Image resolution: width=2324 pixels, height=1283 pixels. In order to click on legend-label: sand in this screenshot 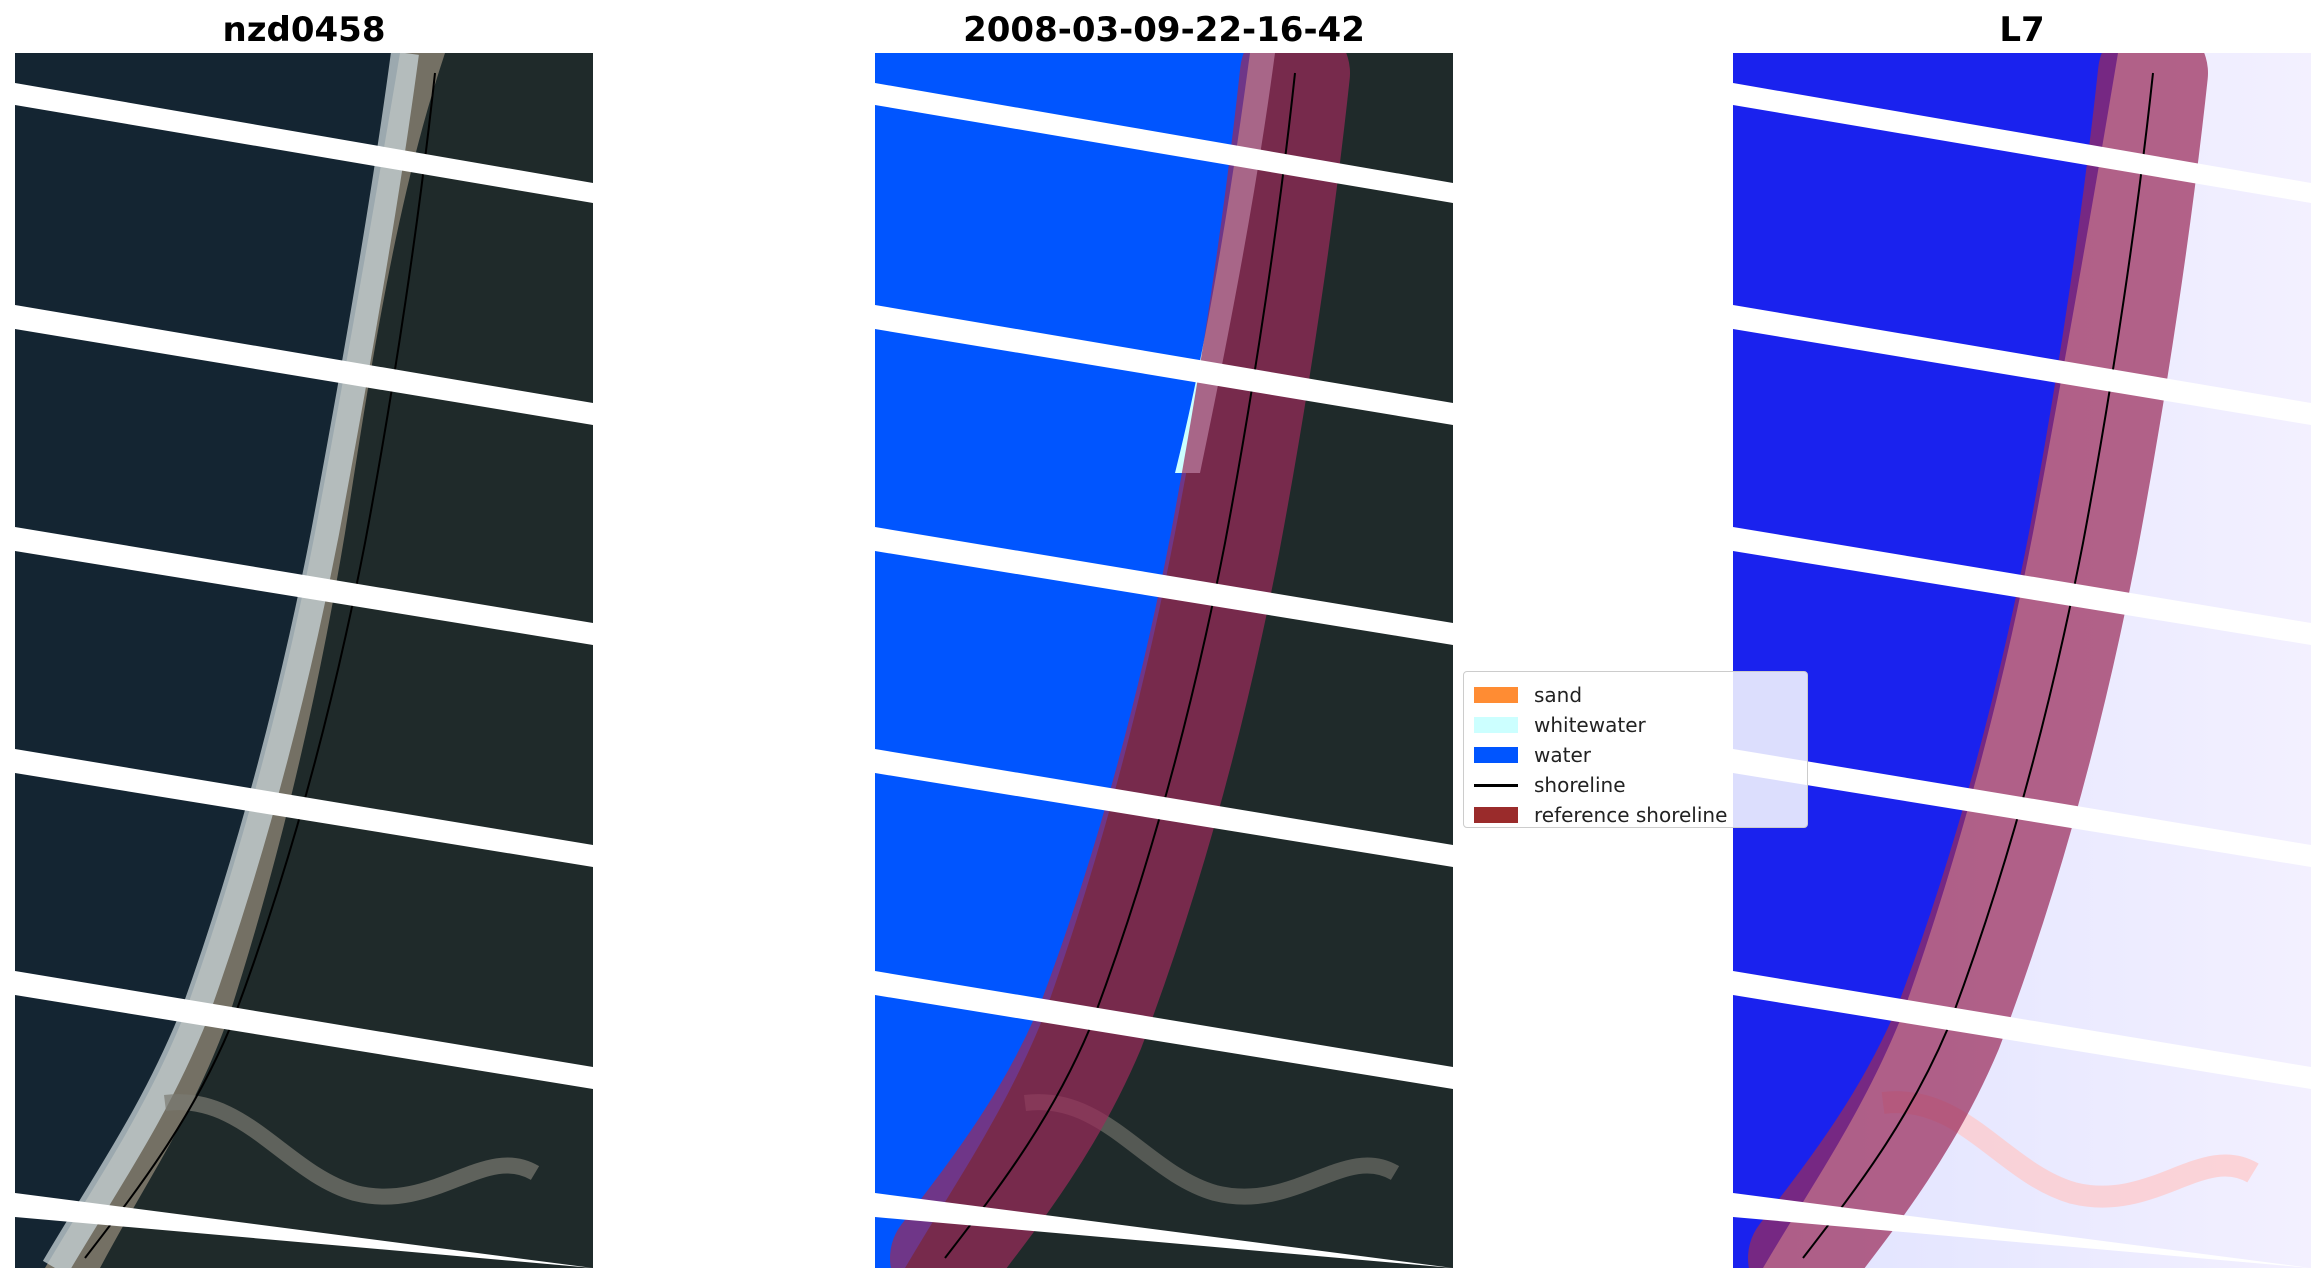, I will do `click(1558, 695)`.